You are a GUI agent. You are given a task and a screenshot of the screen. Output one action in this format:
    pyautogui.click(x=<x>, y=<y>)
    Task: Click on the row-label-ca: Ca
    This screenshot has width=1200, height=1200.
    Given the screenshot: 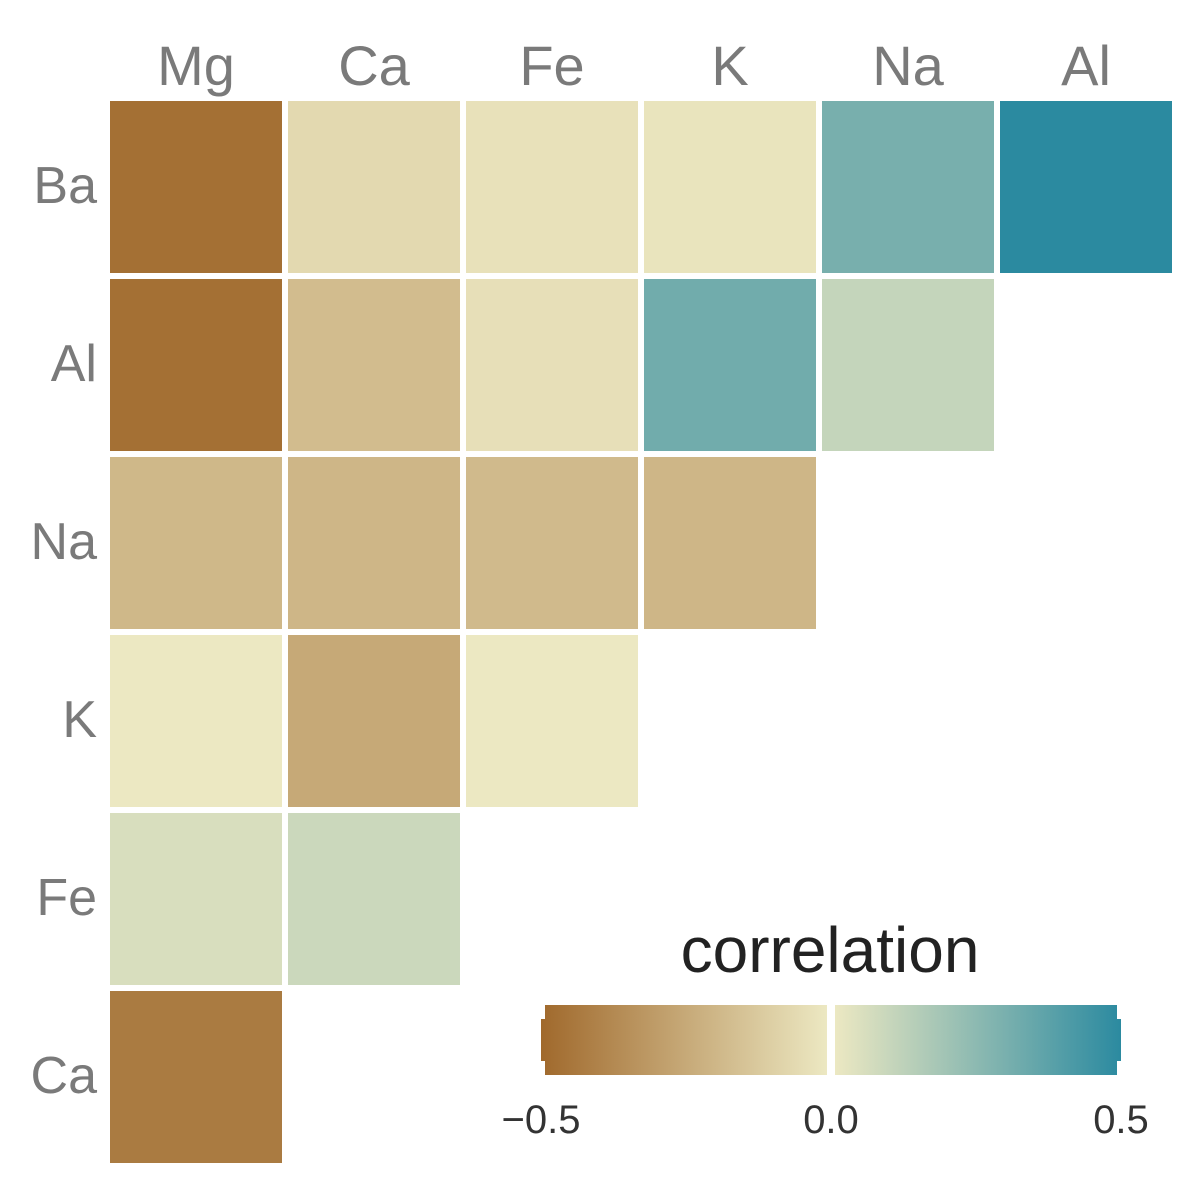 What is the action you would take?
    pyautogui.click(x=63, y=1076)
    